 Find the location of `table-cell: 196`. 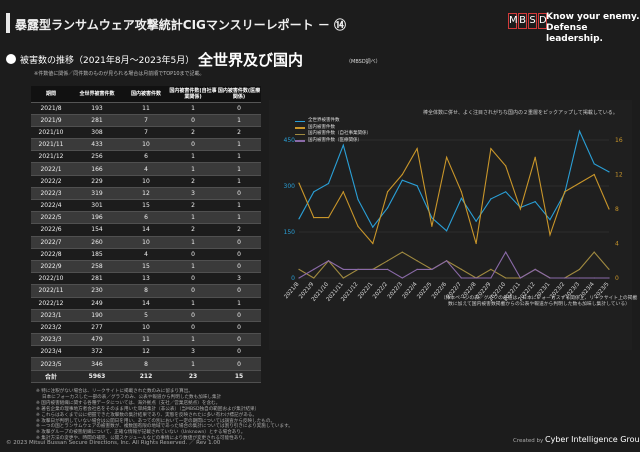

table-cell: 196 is located at coordinates (97, 218).